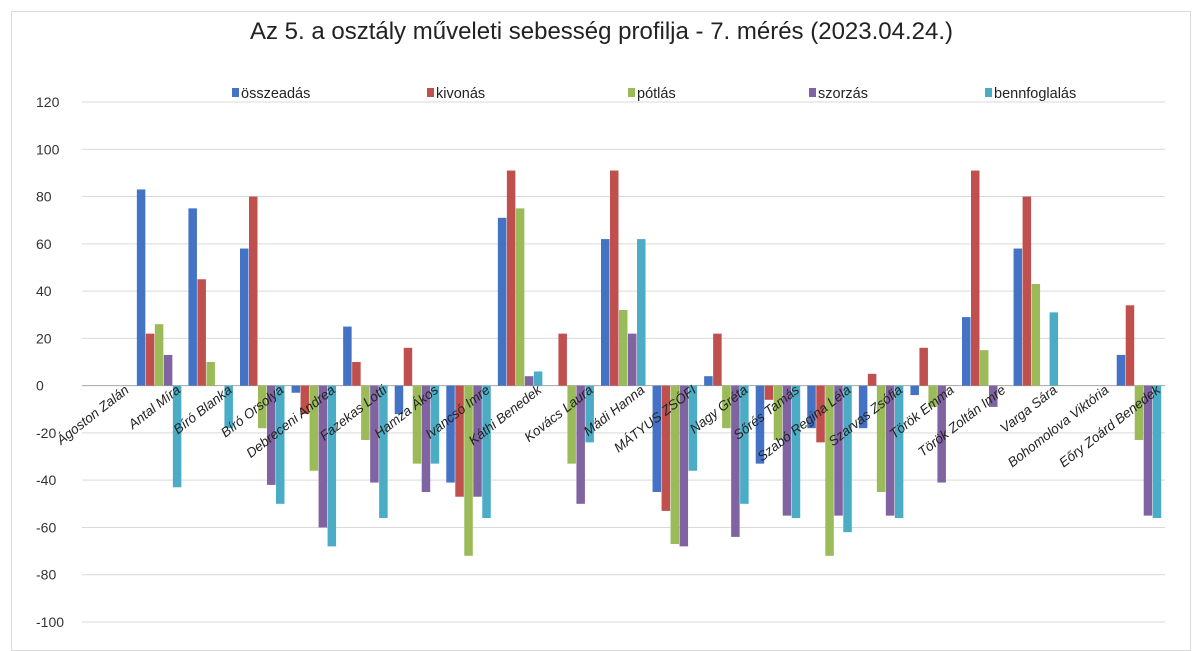  I want to click on y-tick-label: 20, so click(44, 338).